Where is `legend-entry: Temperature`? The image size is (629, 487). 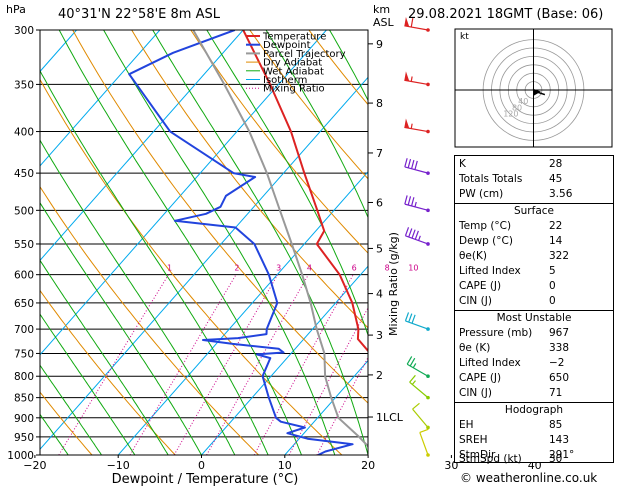 legend-entry: Temperature is located at coordinates (294, 37).